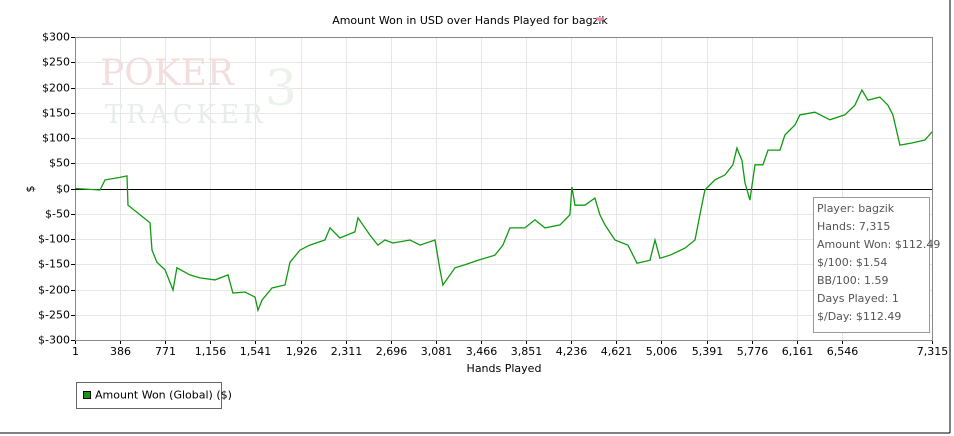 Image resolution: width=954 pixels, height=436 pixels. I want to click on y-tick-label: $100, so click(56, 138).